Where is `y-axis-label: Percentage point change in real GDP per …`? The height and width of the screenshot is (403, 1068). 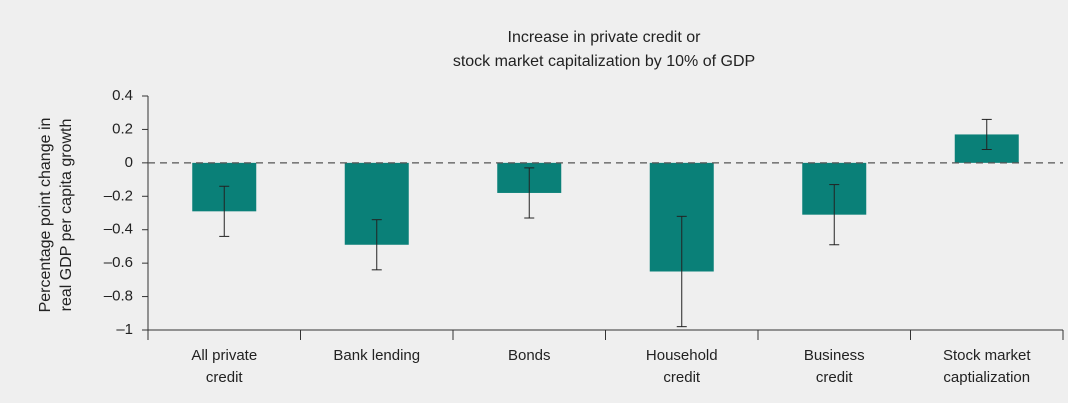 y-axis-label: Percentage point change in real GDP per … is located at coordinates (56, 215).